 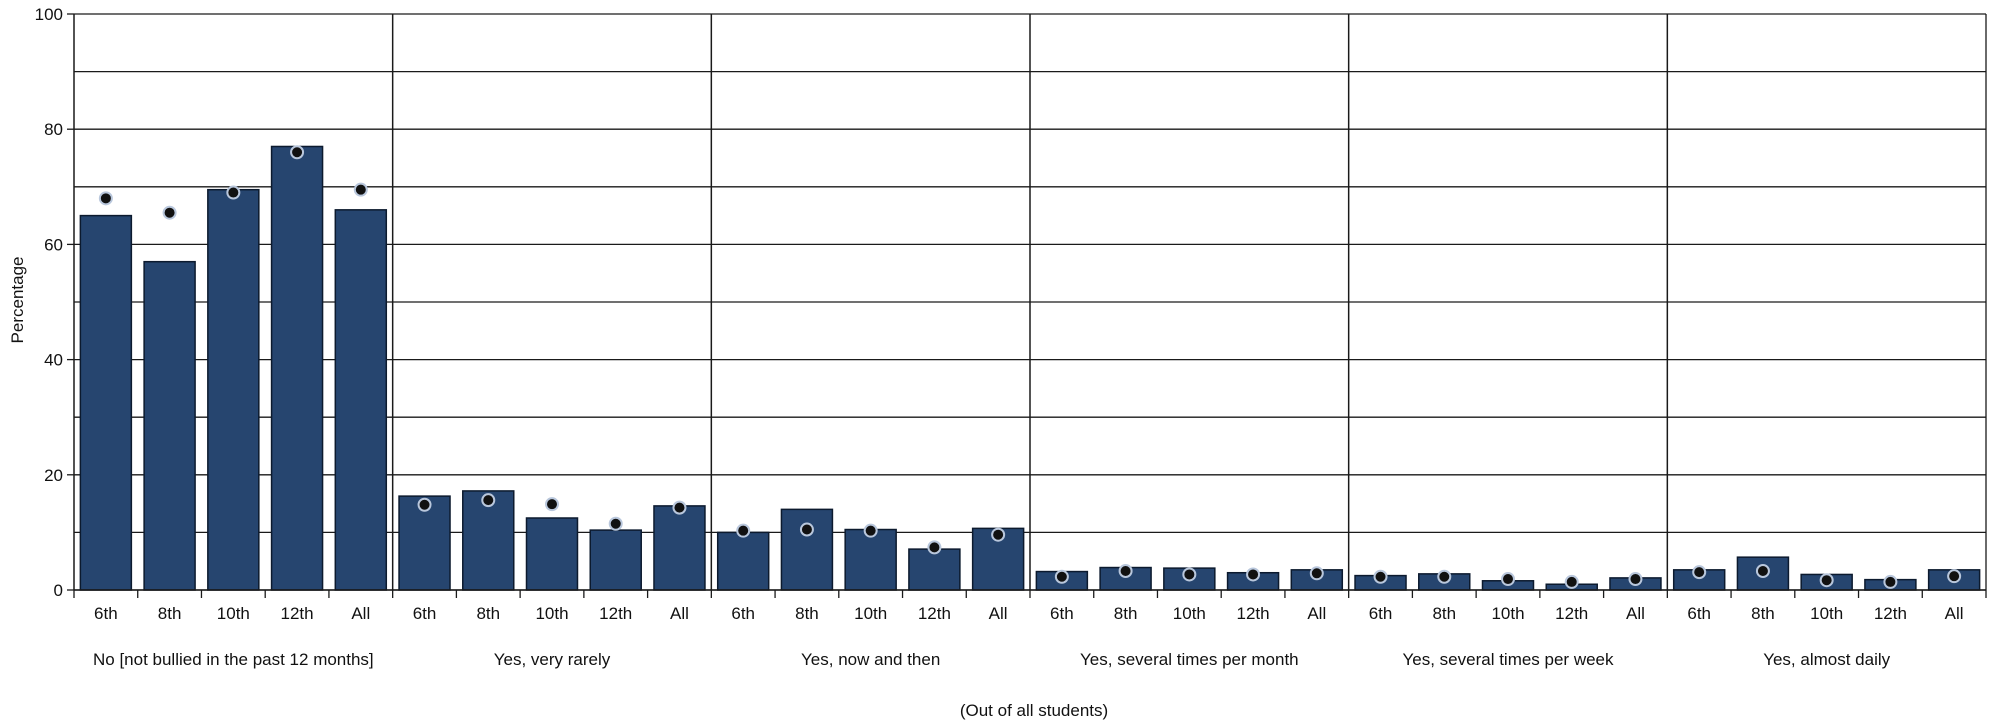 What do you see at coordinates (53, 129) in the screenshot?
I see `y-tick-label: 80` at bounding box center [53, 129].